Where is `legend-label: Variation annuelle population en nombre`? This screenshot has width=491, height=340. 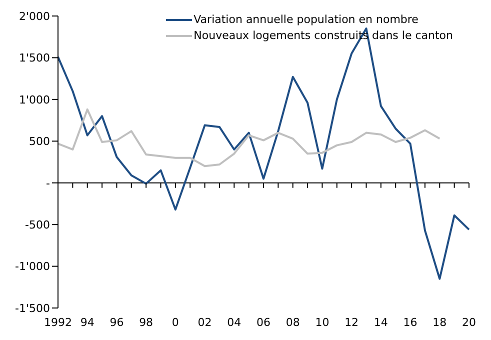
legend-label: Variation annuelle population en nombre is located at coordinates (306, 20).